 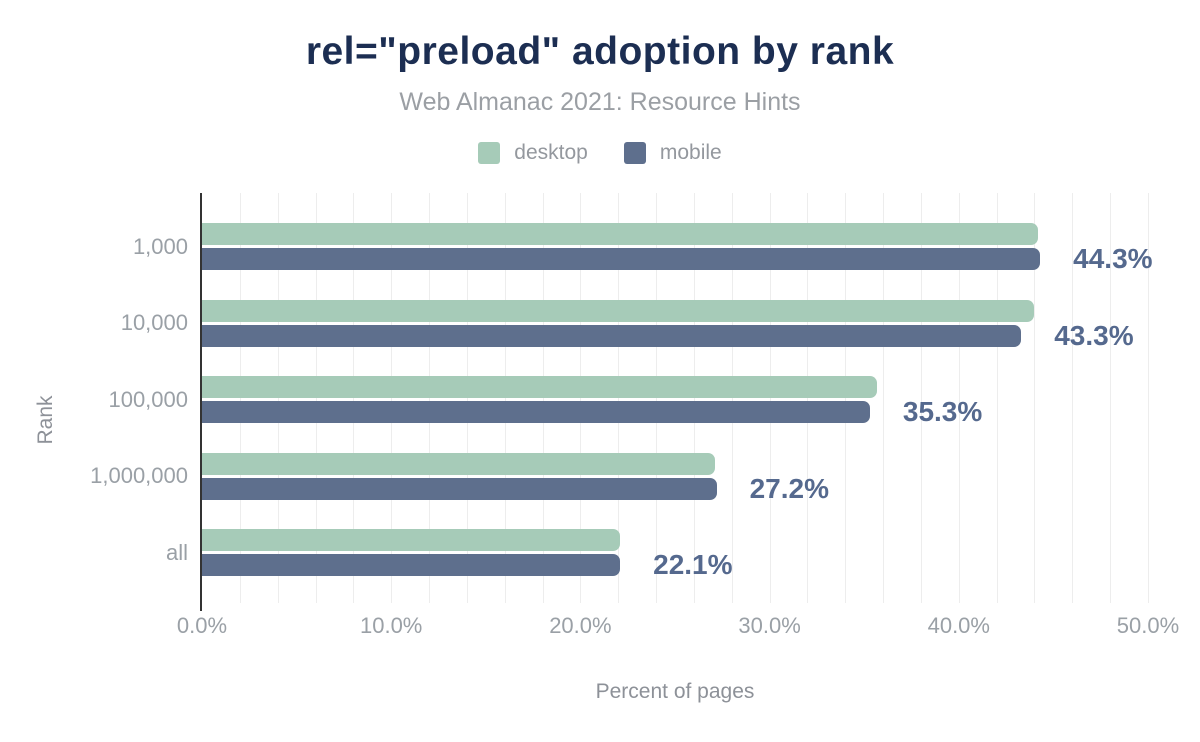 I want to click on y-axis-title: Rank, so click(x=45, y=420).